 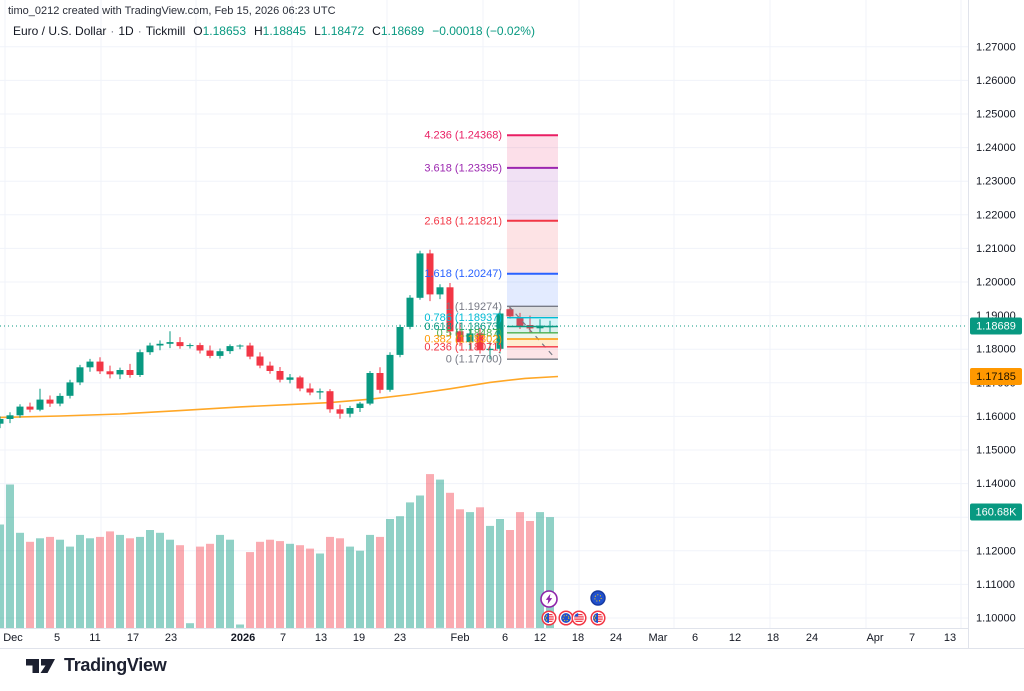 I want to click on economic-event-icon-usd, so click(x=579, y=618).